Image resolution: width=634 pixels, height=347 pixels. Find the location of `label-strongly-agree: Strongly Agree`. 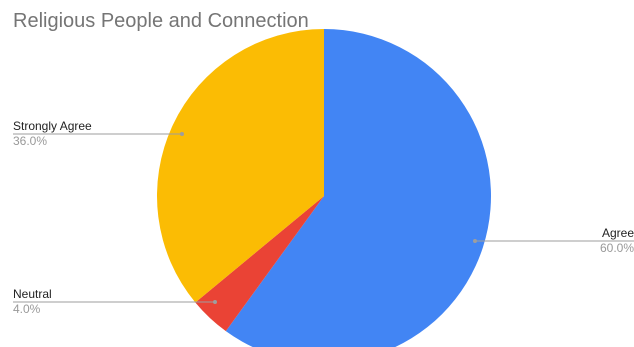

label-strongly-agree: Strongly Agree is located at coordinates (52, 126).